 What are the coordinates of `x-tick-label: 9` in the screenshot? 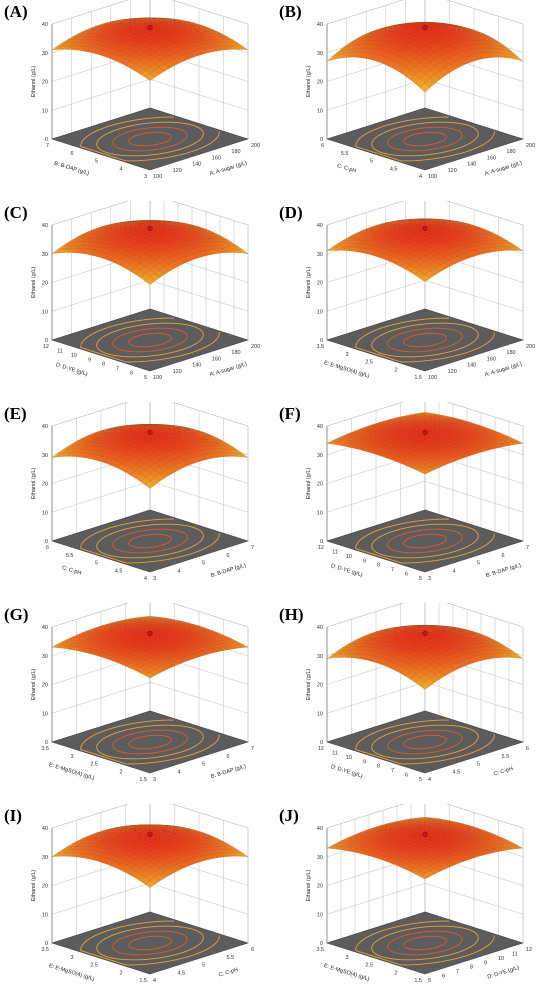 It's located at (485, 963).